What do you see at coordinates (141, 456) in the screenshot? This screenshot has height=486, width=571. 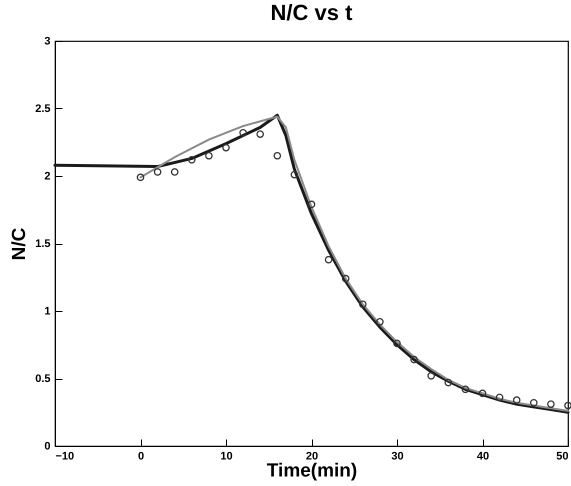 I see `x-tick-label: 0` at bounding box center [141, 456].